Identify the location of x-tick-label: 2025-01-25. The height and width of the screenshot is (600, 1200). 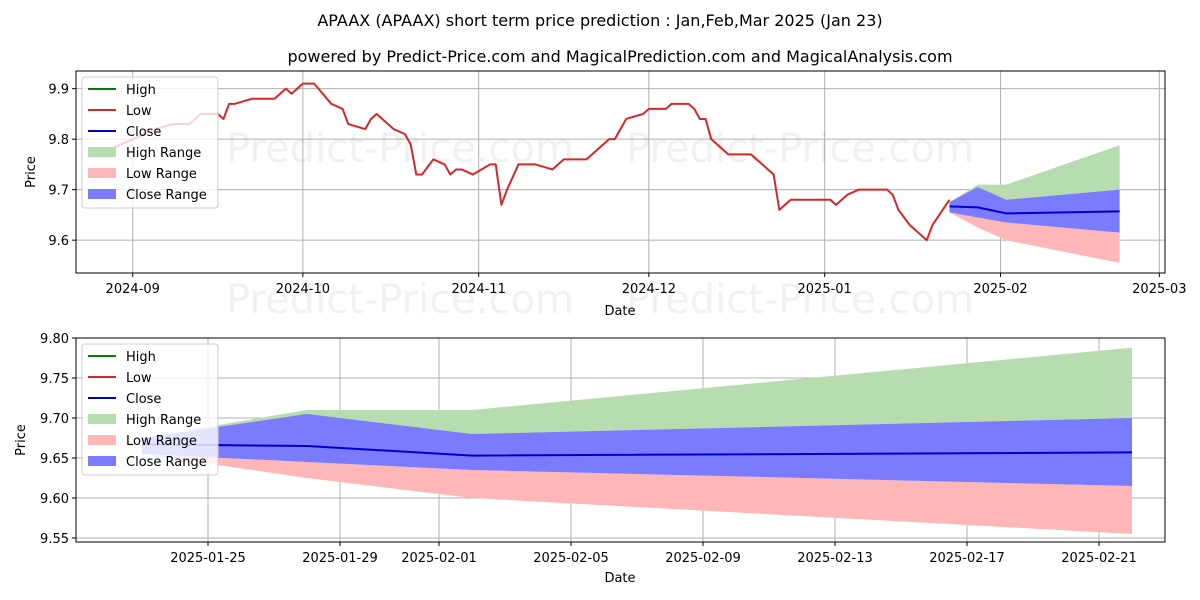
(208, 558).